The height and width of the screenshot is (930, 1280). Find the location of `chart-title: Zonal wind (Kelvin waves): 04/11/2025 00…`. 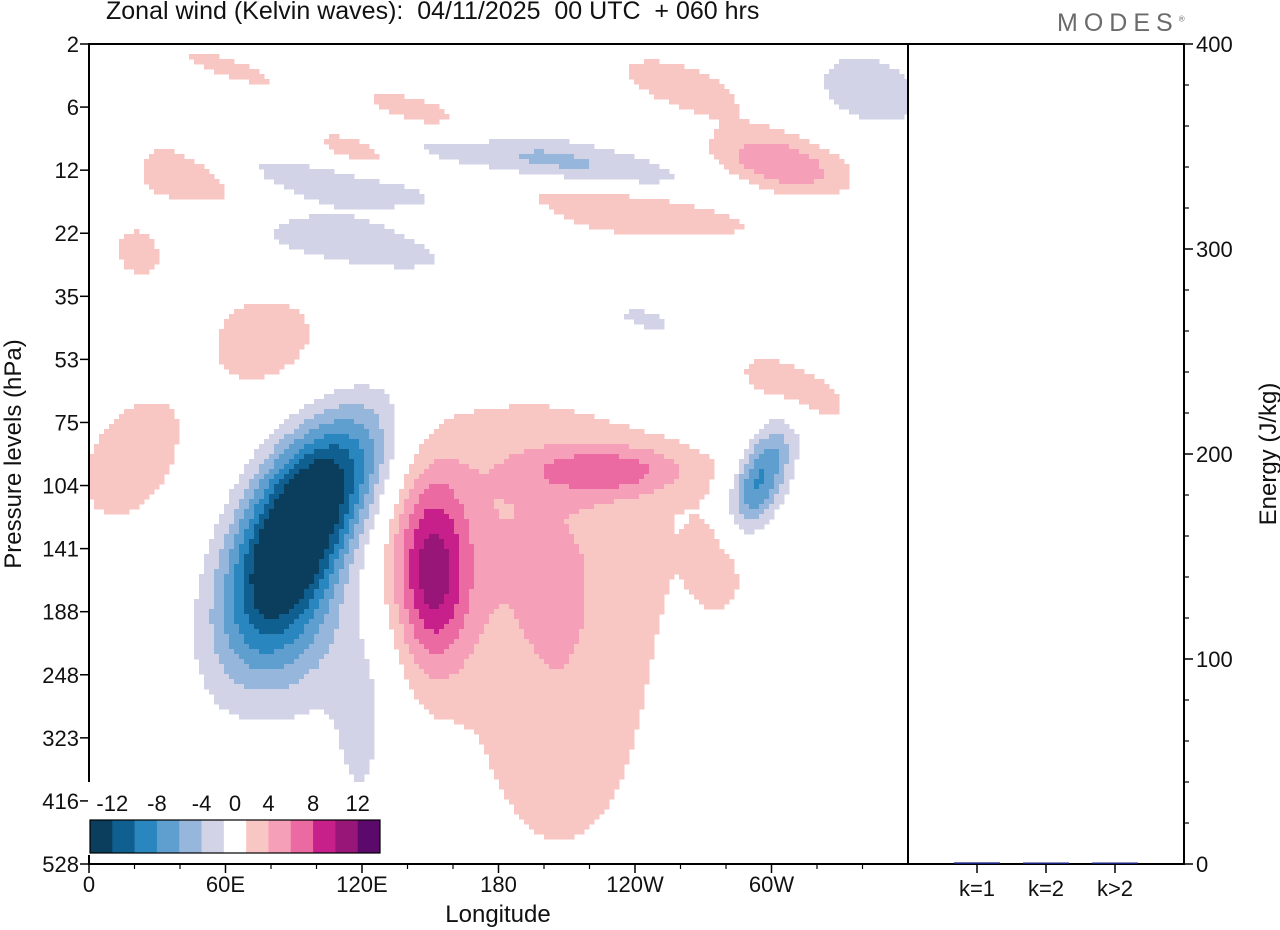

chart-title: Zonal wind (Kelvin waves): 04/11/2025 00… is located at coordinates (433, 12).